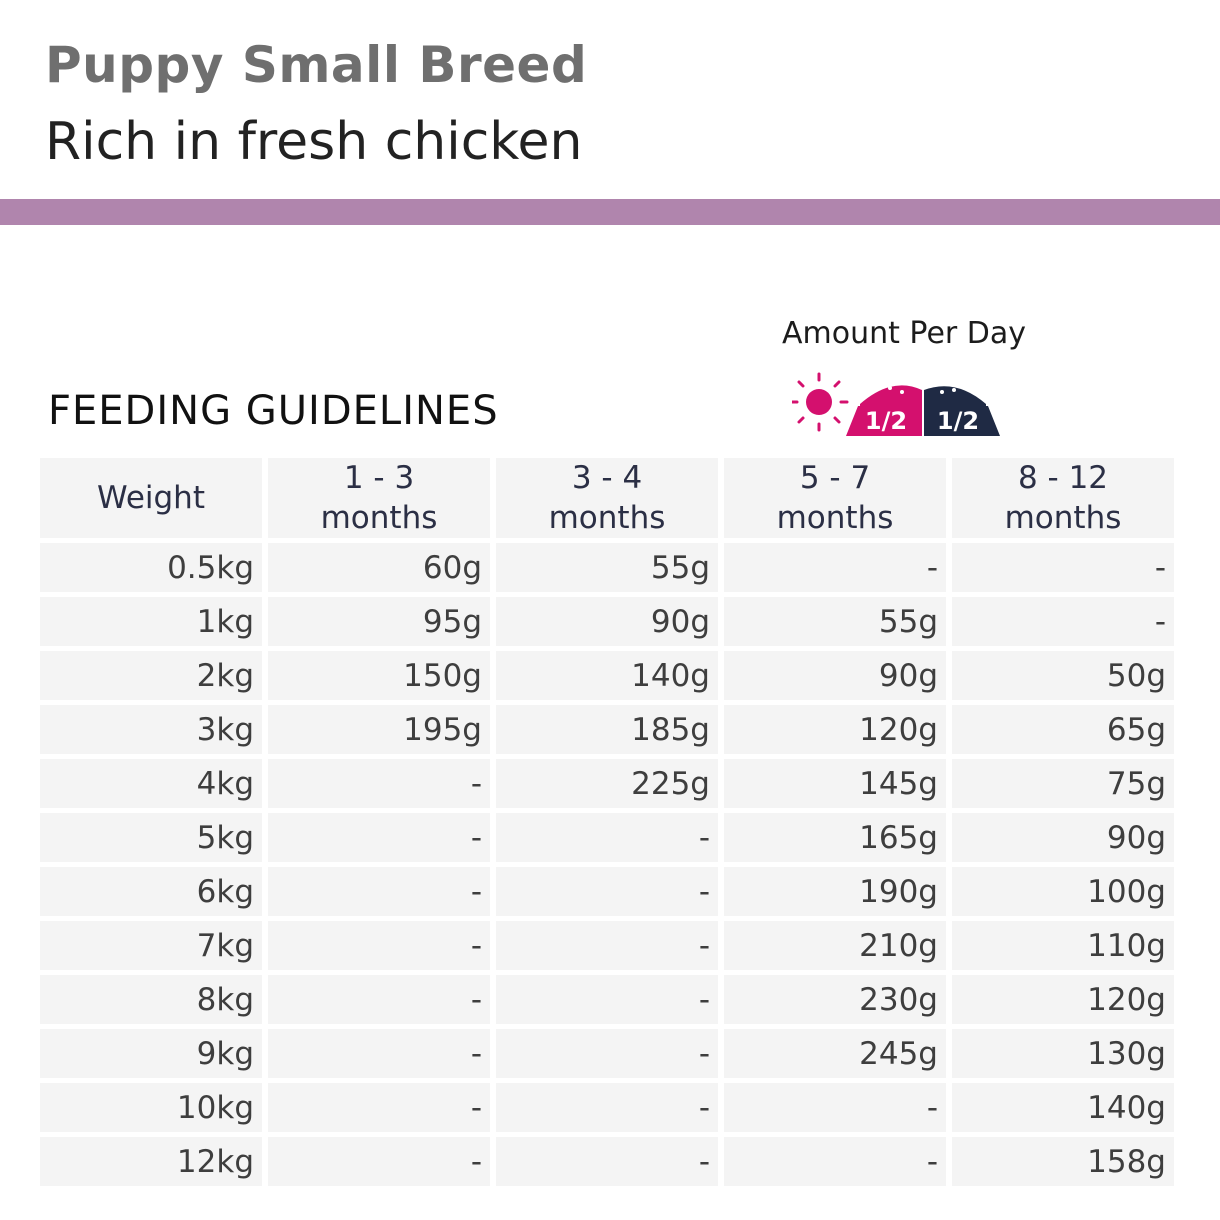 This screenshot has width=1220, height=1220. Describe the element at coordinates (1063, 1161) in the screenshot. I see `amount-cell: 158g` at that location.